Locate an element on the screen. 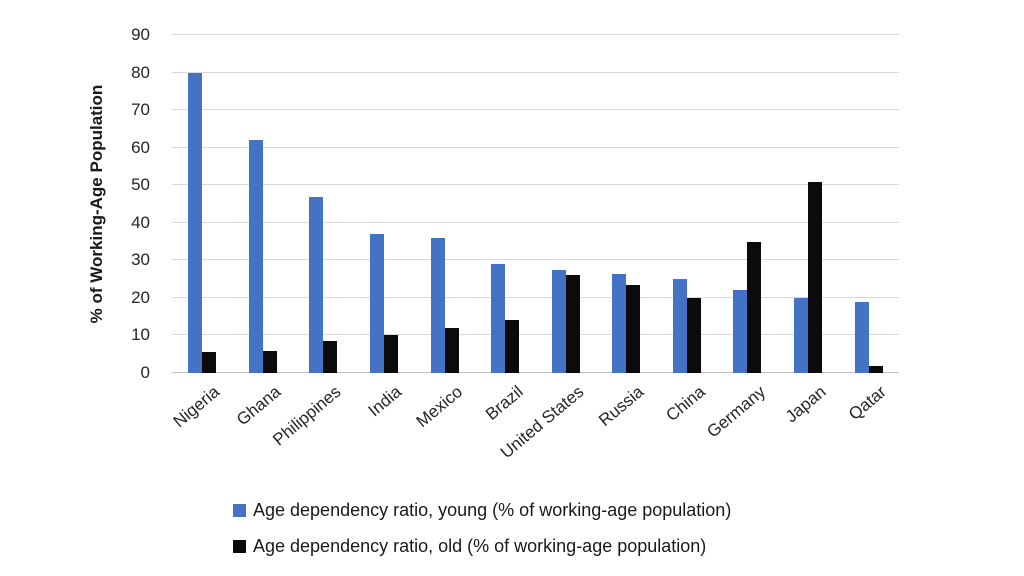 This screenshot has width=1024, height=576. bar-young-mexico is located at coordinates (437, 305).